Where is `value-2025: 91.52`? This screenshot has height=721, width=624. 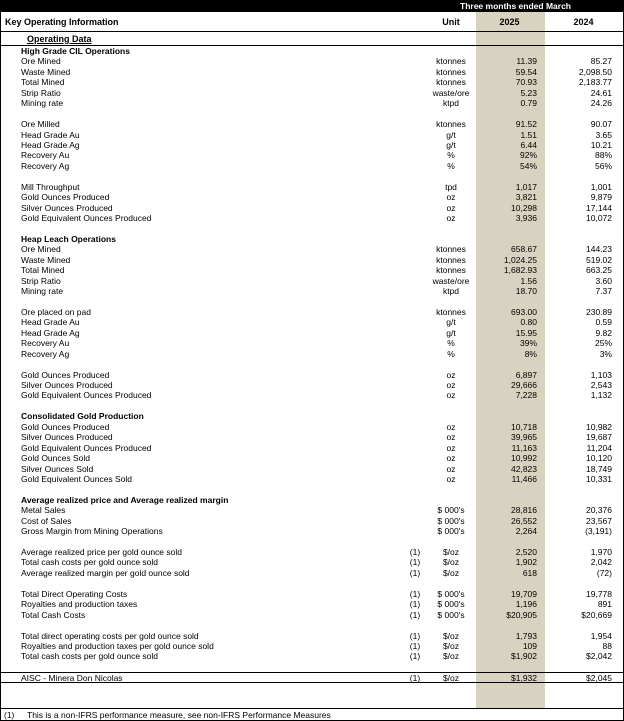 value-2025: 91.52 is located at coordinates (526, 124).